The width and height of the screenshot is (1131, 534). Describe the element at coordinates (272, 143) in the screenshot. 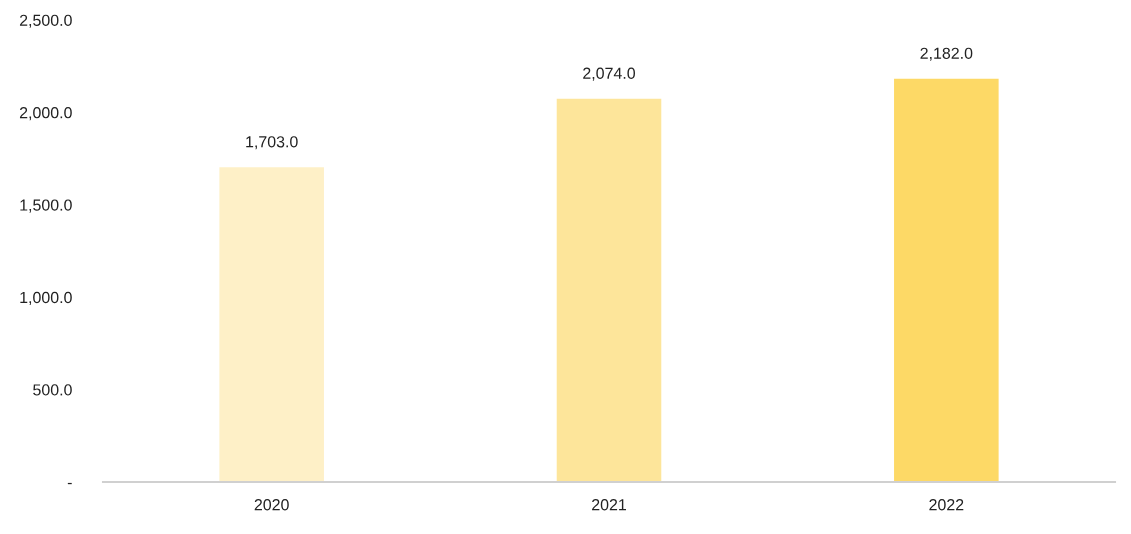

I see `data-label: 1,703.0` at that location.